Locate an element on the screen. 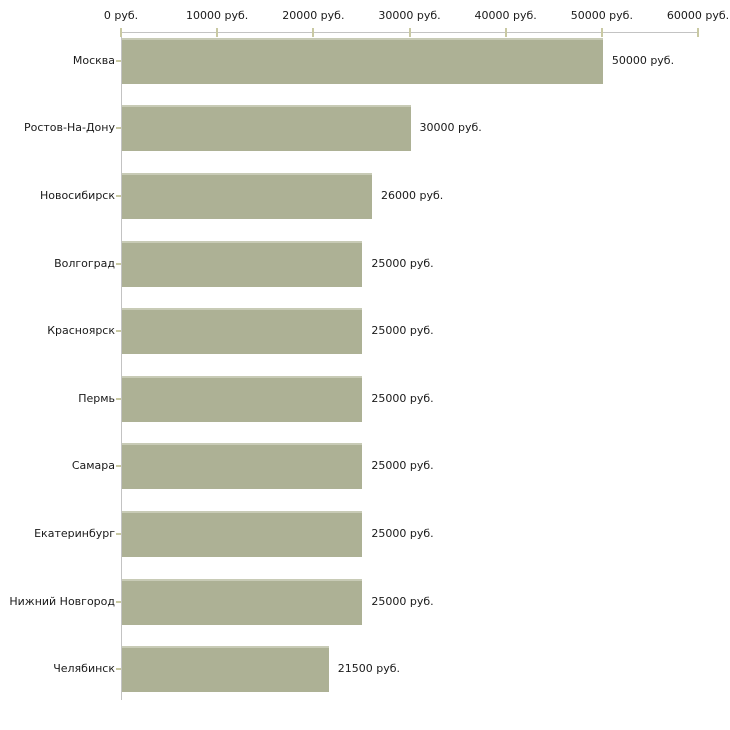  x-axis-tick-label: 60000 руб. is located at coordinates (698, 15).